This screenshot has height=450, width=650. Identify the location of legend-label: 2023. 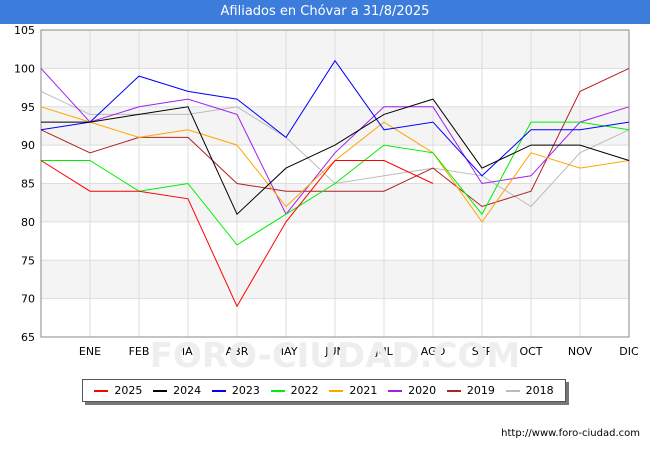
(245, 390).